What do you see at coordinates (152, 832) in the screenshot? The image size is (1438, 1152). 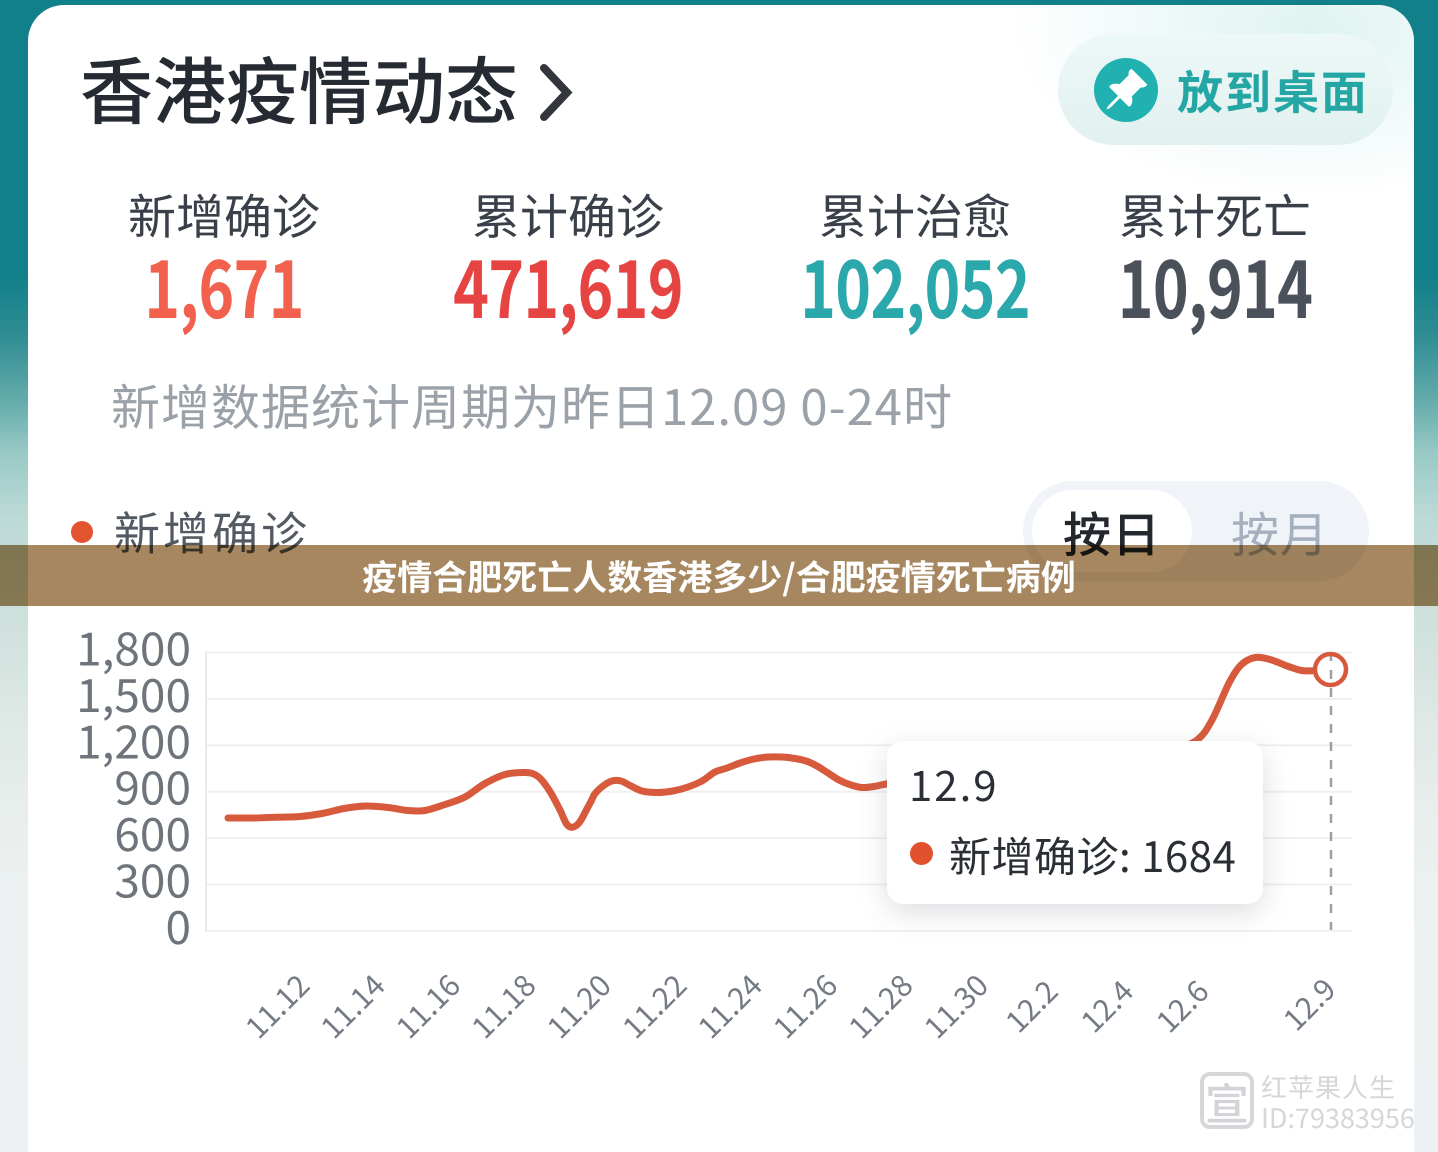 I see `svg-text: 600` at bounding box center [152, 832].